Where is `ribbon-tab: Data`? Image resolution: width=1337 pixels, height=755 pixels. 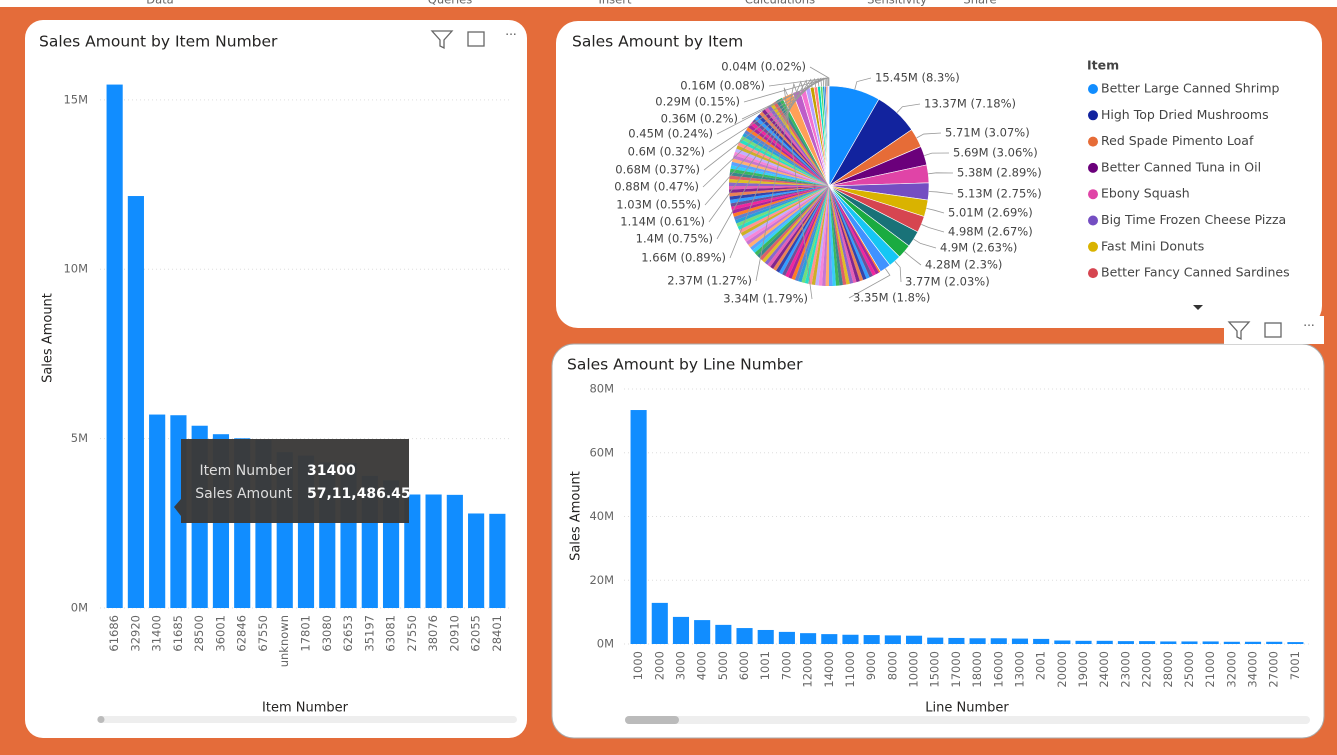
ribbon-tab: Data is located at coordinates (159, 3).